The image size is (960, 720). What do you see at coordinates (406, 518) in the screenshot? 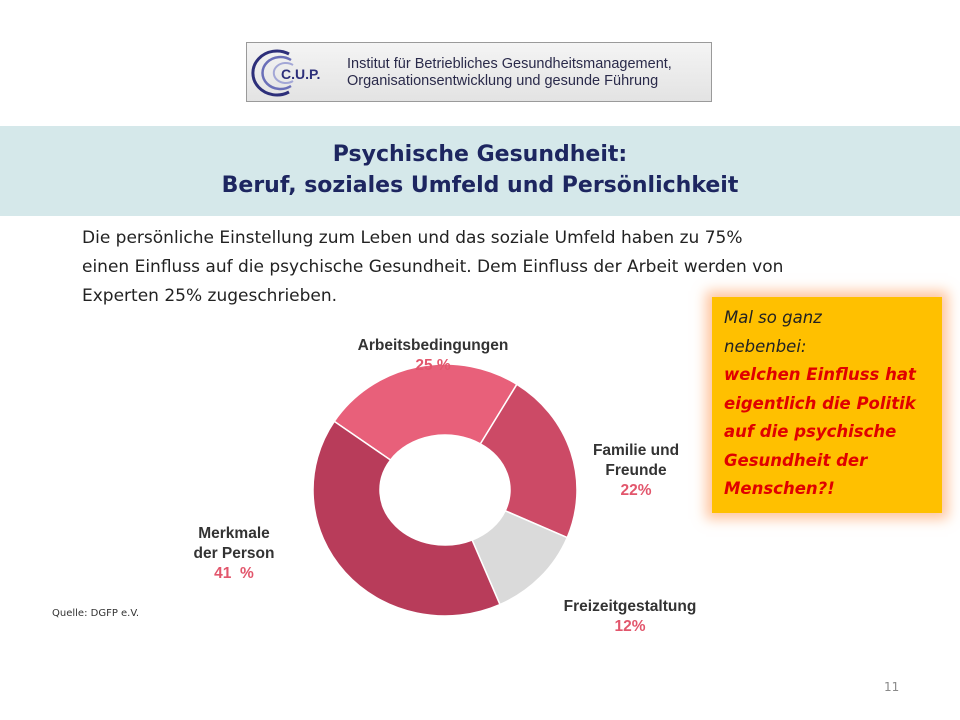
I see `slice-merkmale-der-person` at bounding box center [406, 518].